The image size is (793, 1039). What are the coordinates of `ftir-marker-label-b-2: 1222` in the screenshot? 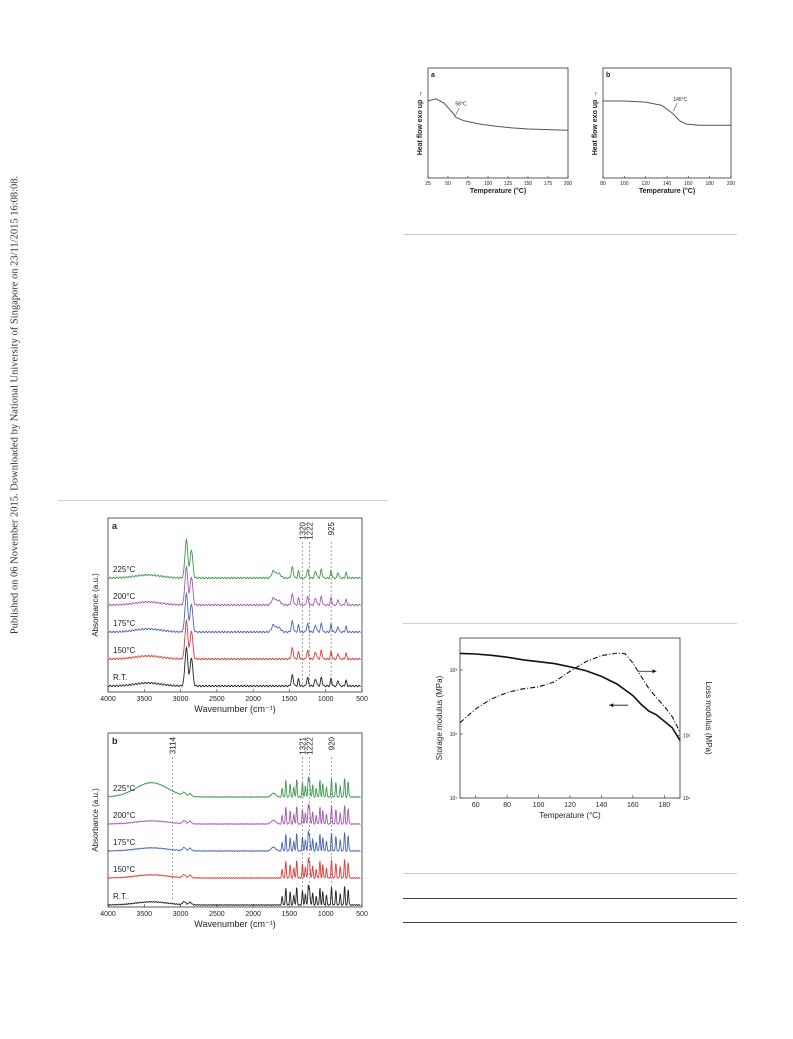 It's located at (310, 745).